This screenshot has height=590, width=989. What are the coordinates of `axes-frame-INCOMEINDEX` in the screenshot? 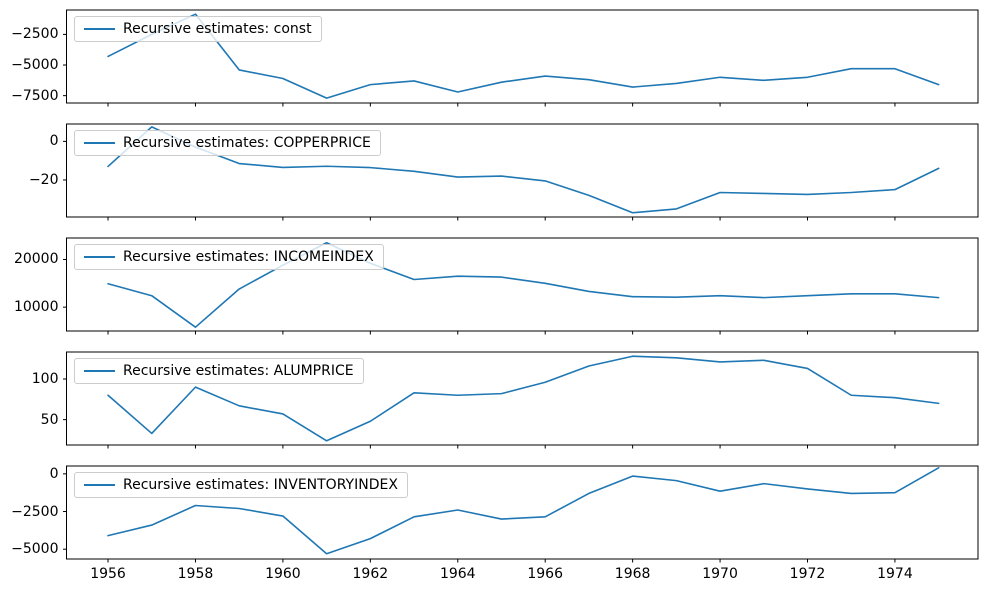 It's located at (522, 284).